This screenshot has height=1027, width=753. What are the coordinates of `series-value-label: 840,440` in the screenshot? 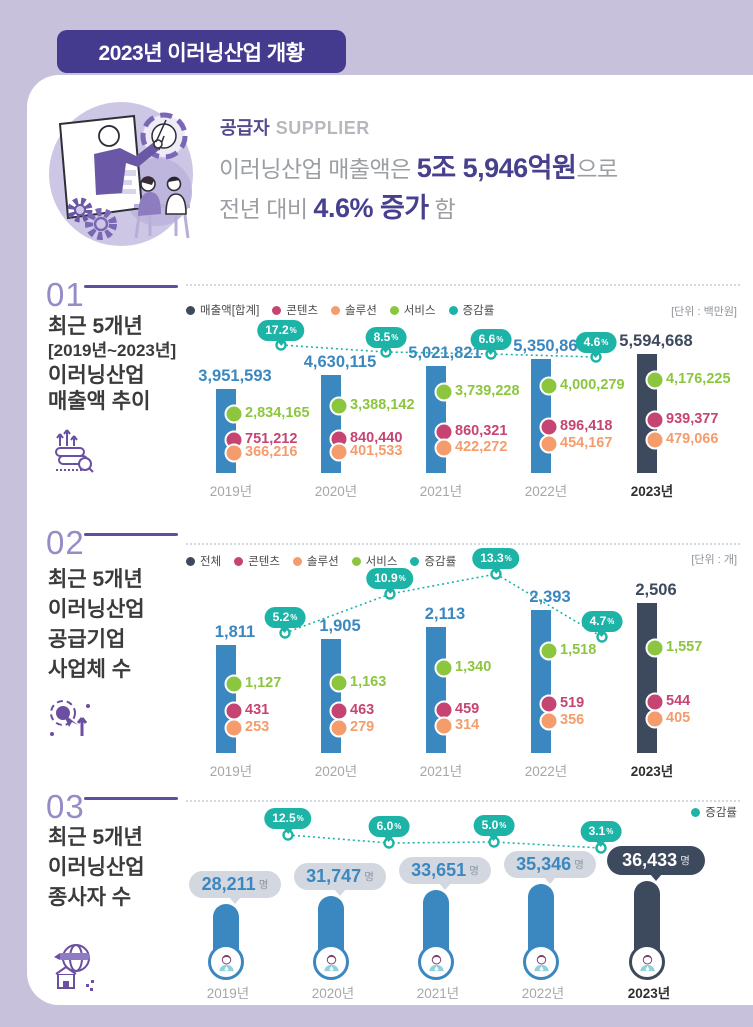 It's located at (376, 438).